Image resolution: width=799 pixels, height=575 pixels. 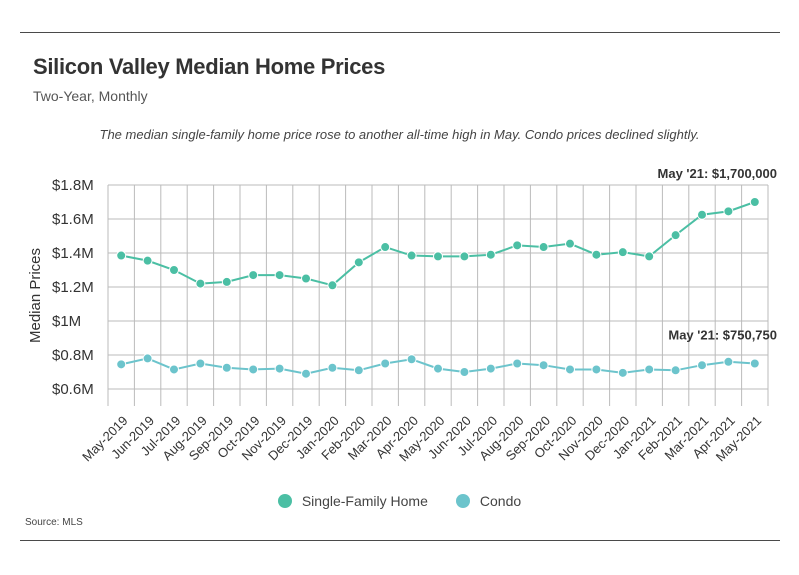 I want to click on annotation-1: May '21: $750,750, so click(x=722, y=335).